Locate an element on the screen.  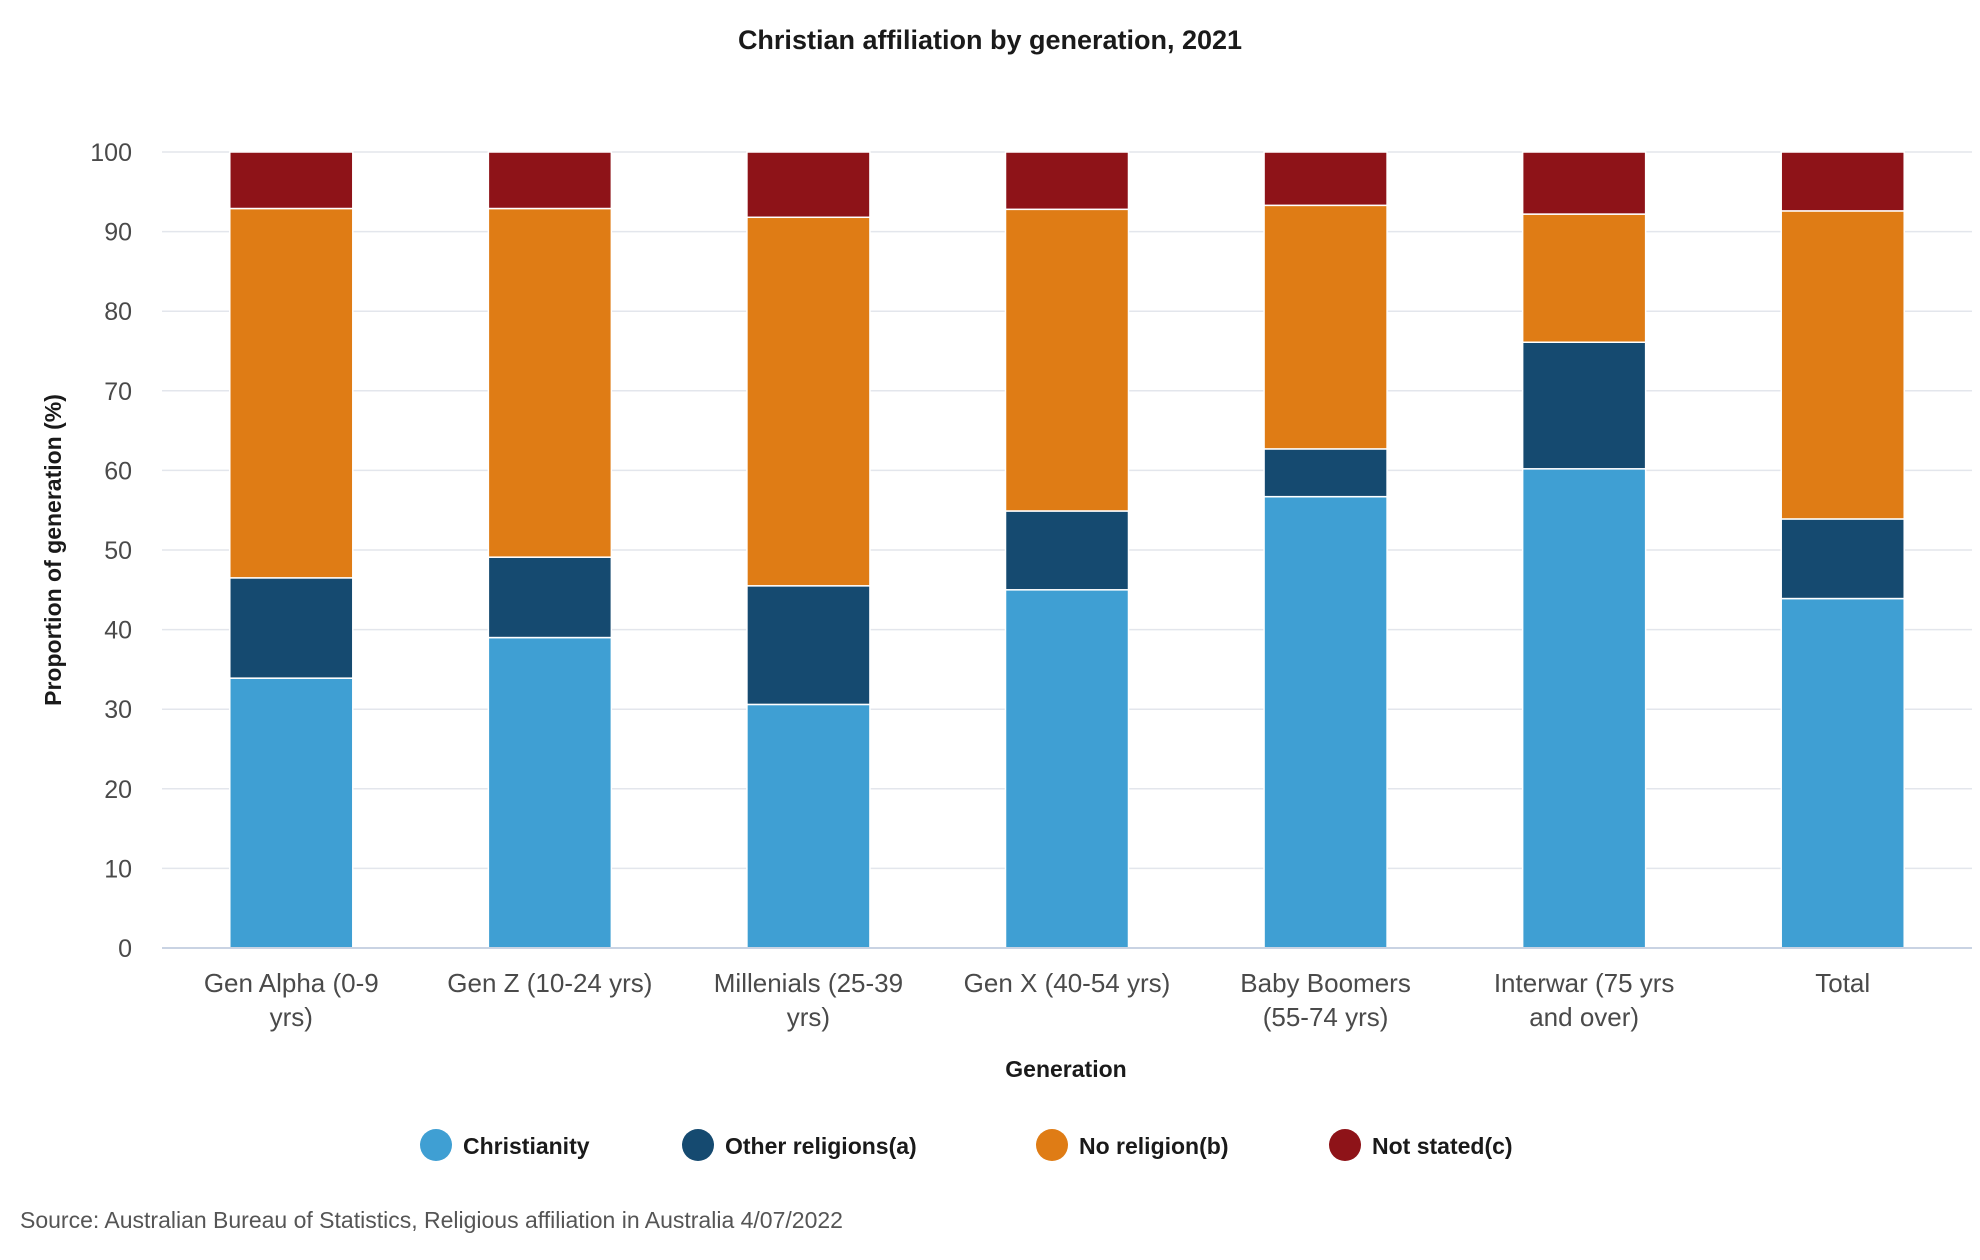
legend-label: Other religions(a) is located at coordinates (821, 1146).